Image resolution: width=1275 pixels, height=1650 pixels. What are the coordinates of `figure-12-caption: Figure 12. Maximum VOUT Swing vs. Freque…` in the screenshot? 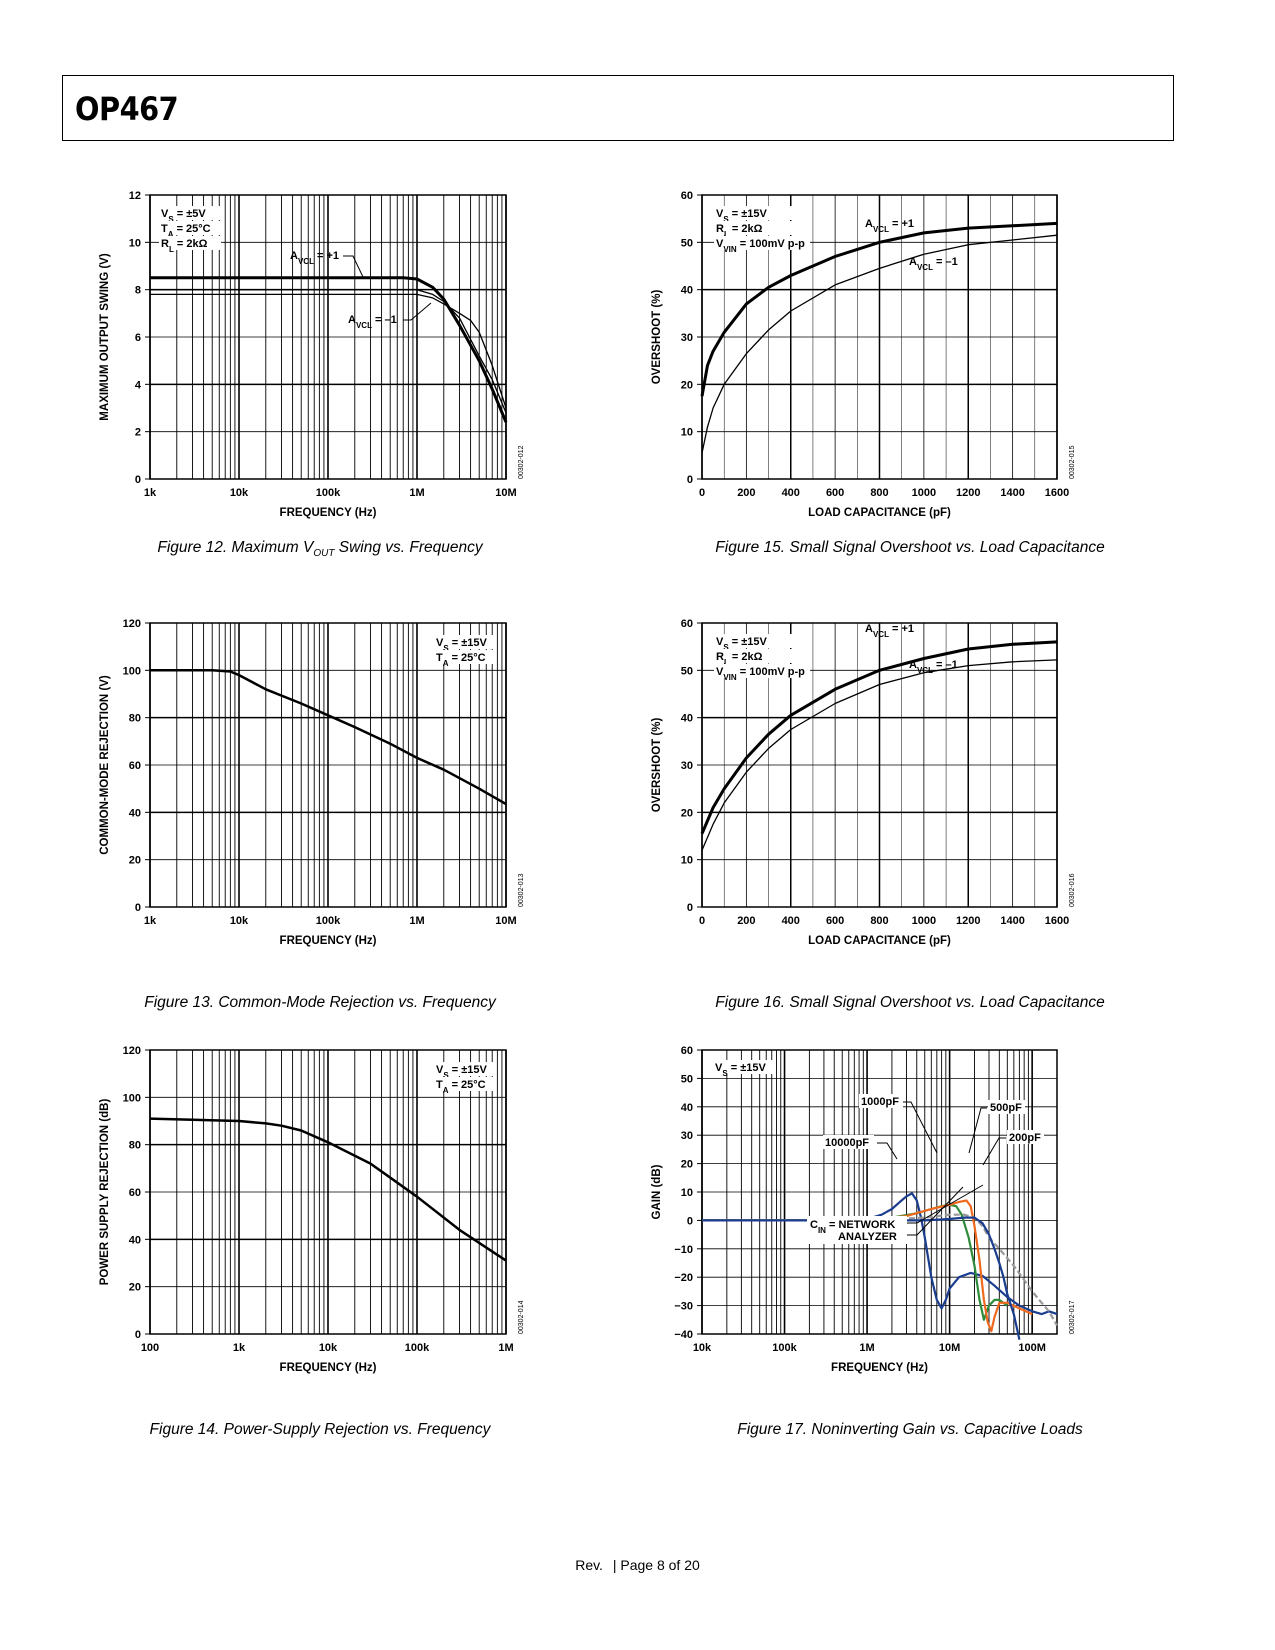 It's located at (320, 549).